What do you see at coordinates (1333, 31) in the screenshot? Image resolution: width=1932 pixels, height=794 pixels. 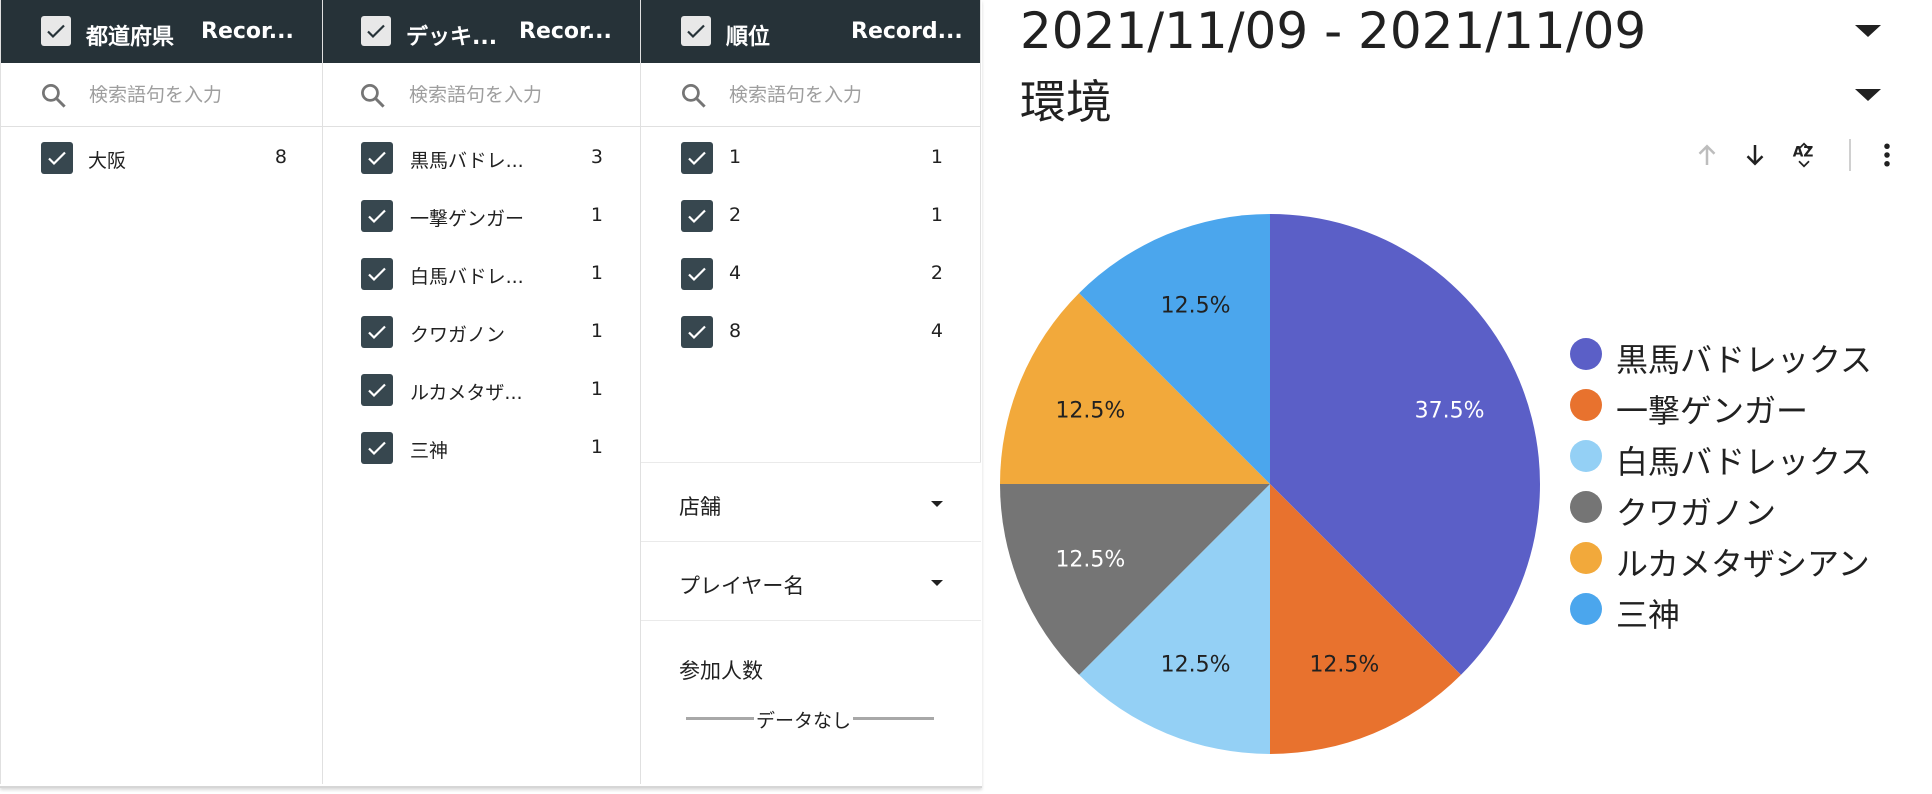 I see `date-range-selector: 2021/11/09 - 2021/11/09` at bounding box center [1333, 31].